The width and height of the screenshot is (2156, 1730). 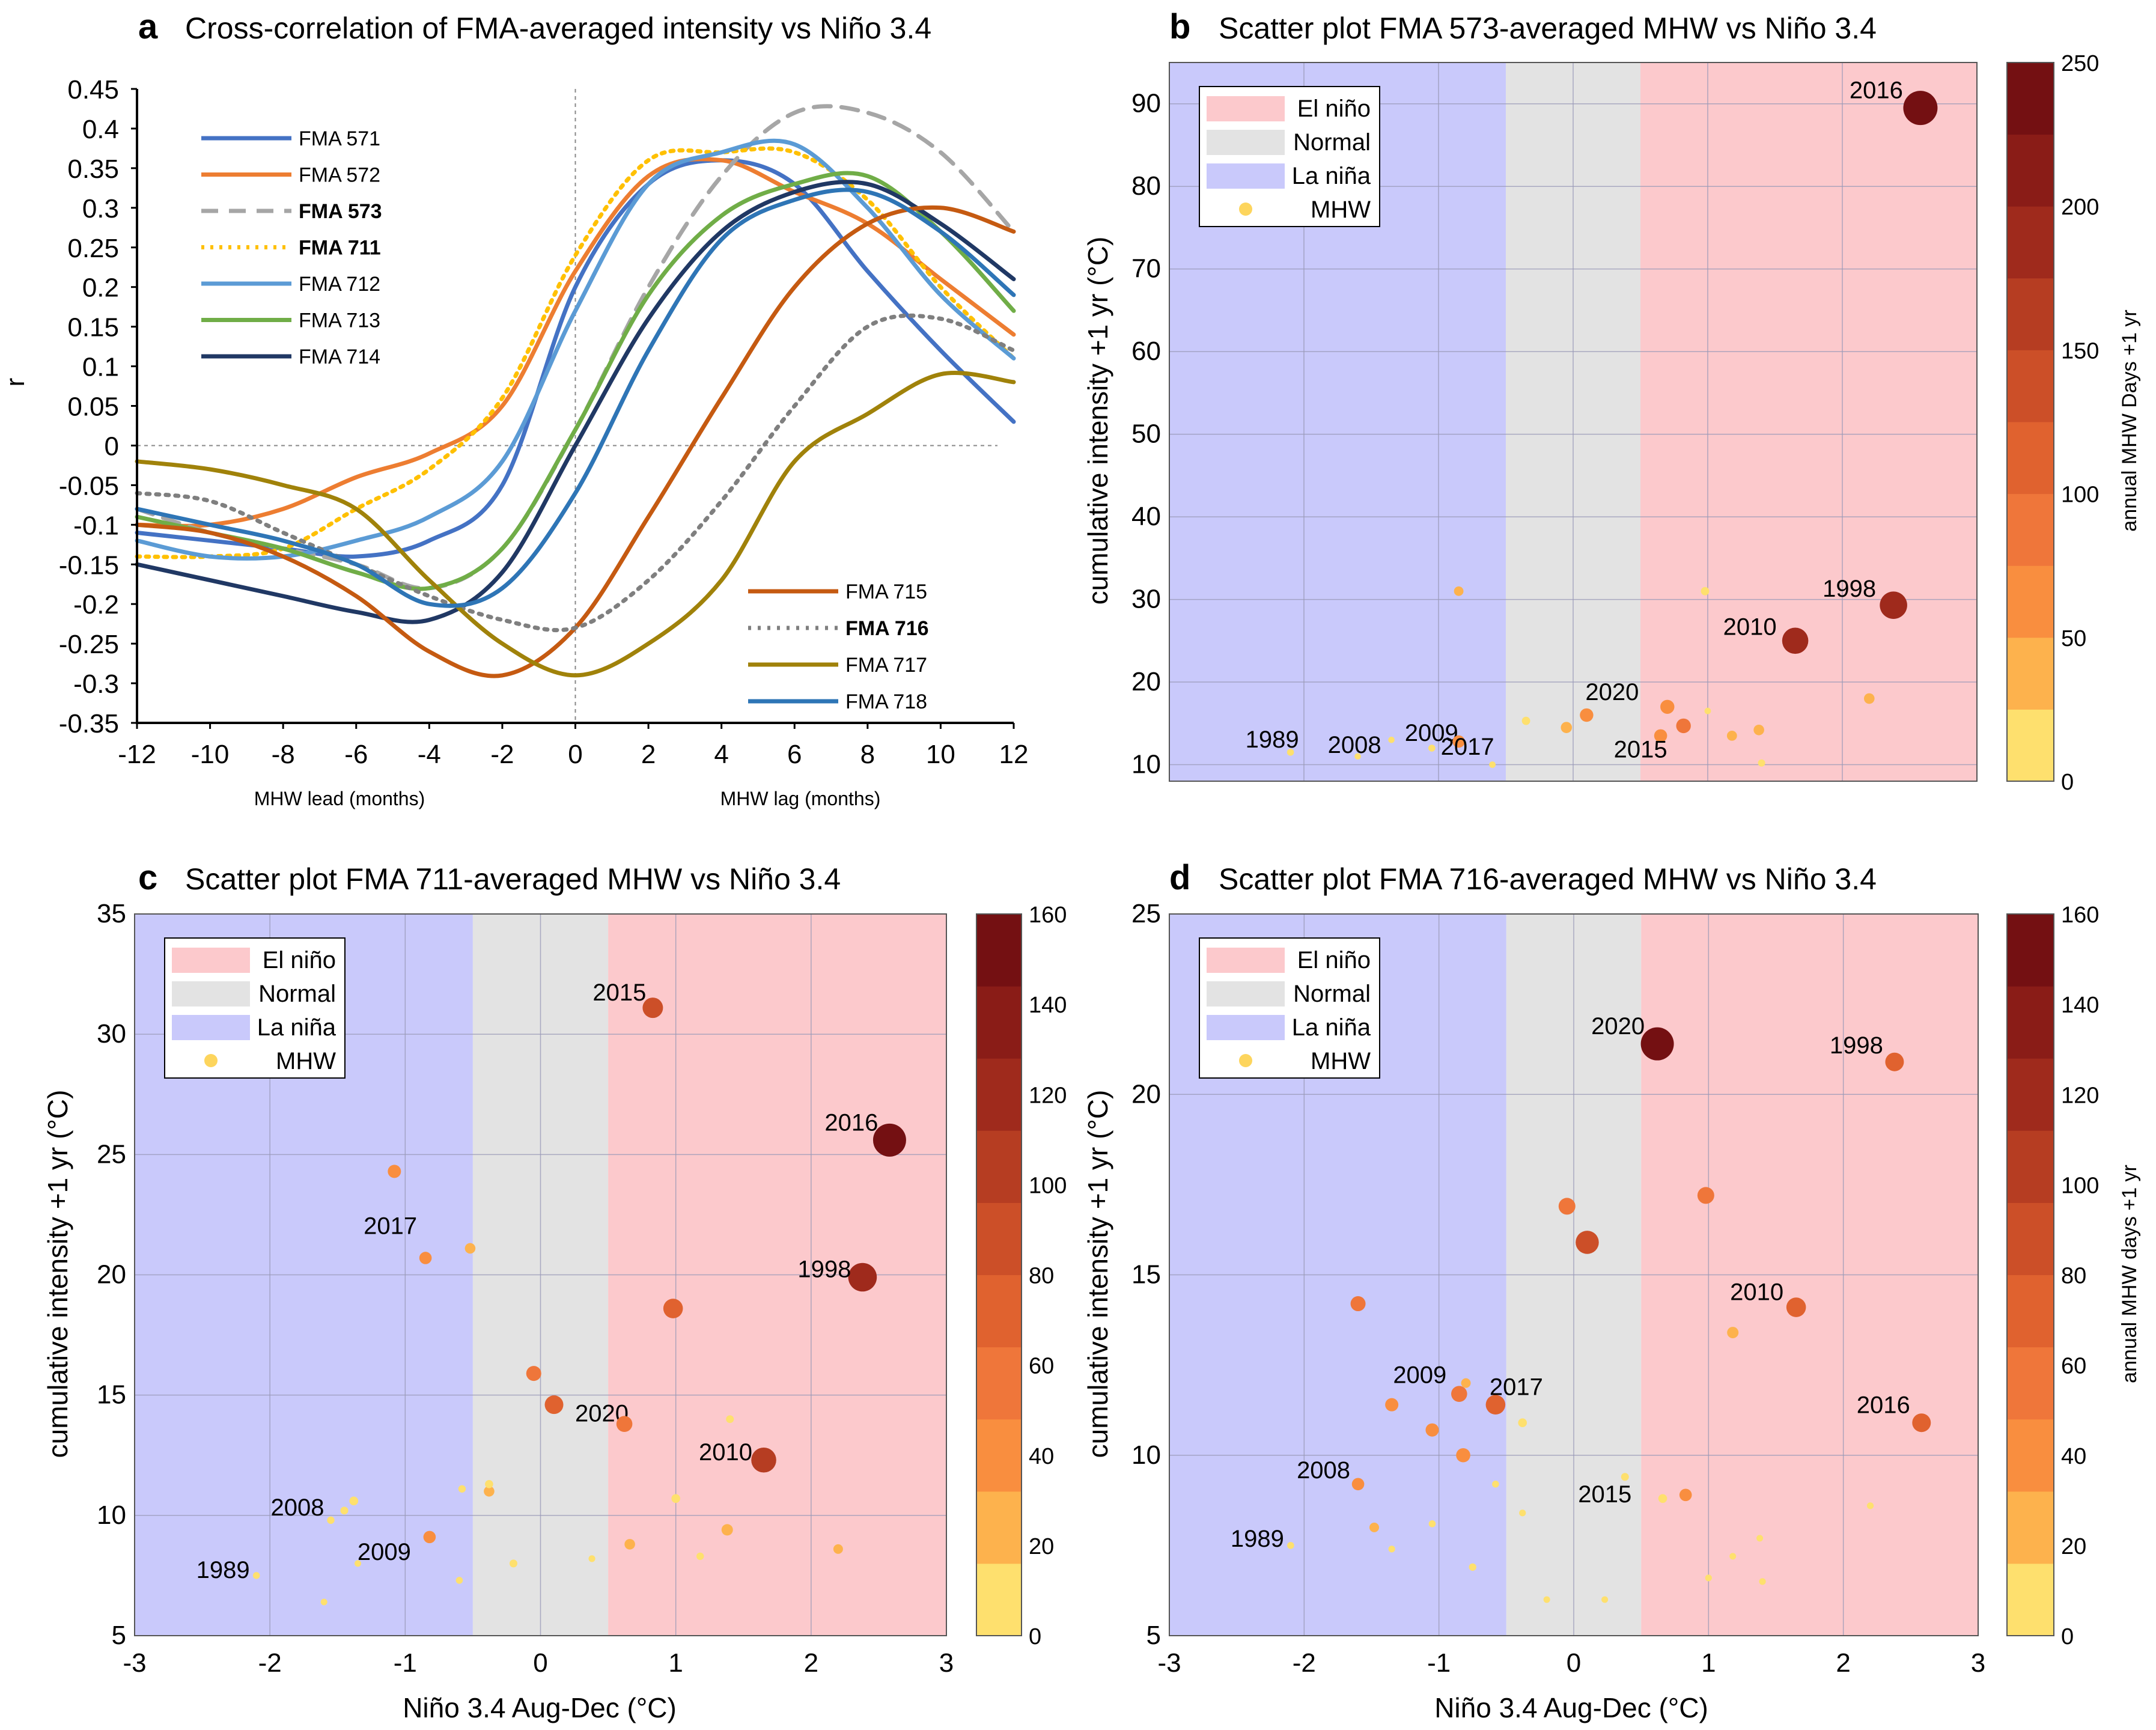 I want to click on point-label-2015: 2015, so click(x=1640, y=749).